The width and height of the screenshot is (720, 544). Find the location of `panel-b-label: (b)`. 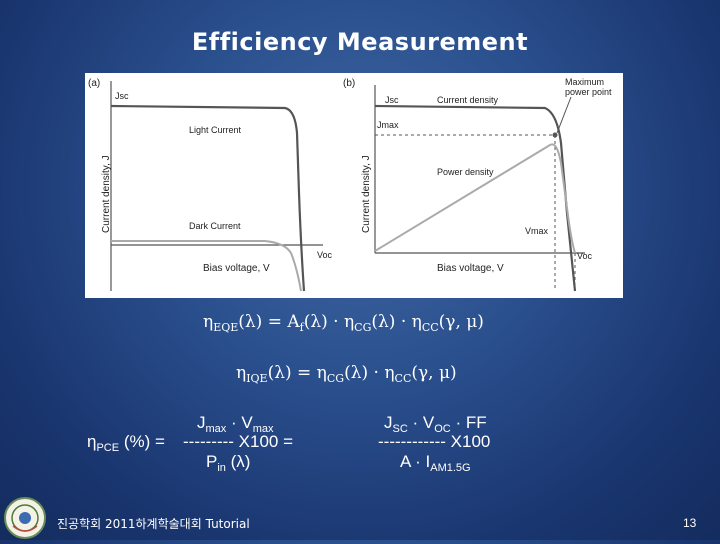

panel-b-label: (b) is located at coordinates (349, 83).